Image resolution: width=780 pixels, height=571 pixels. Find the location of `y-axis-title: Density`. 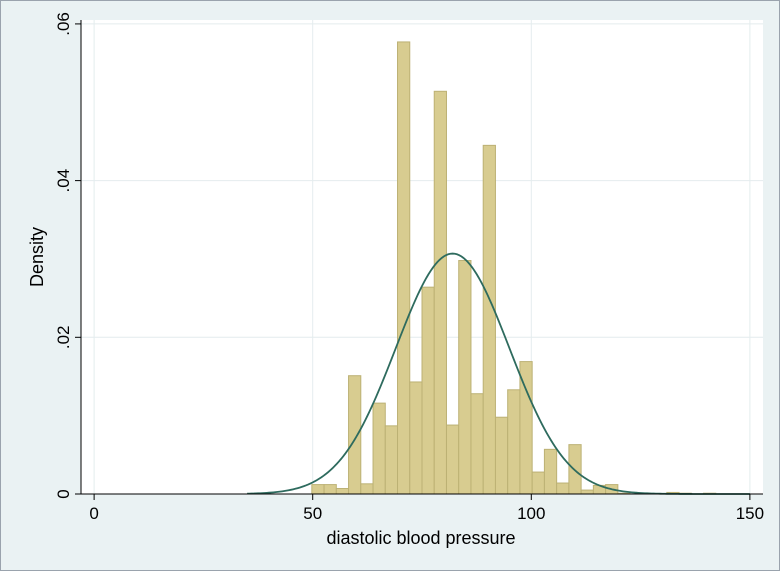

y-axis-title: Density is located at coordinates (37, 257).